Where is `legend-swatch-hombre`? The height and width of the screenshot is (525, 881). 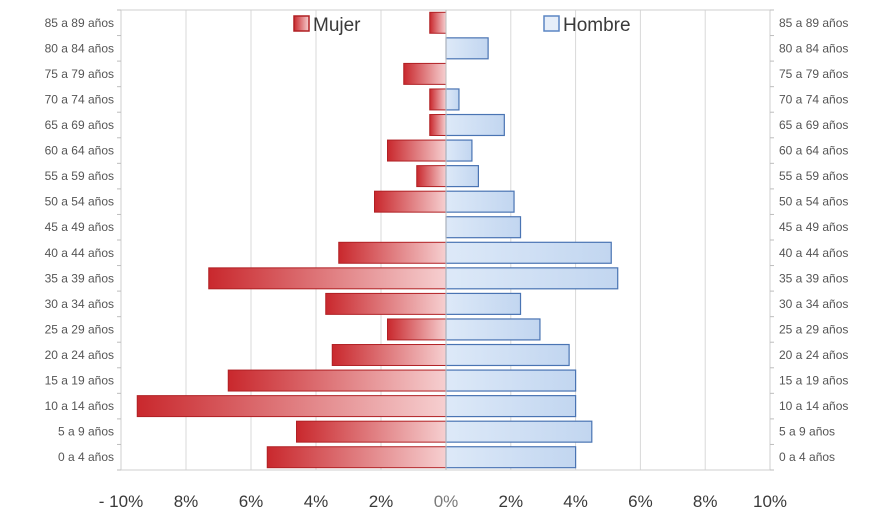 legend-swatch-hombre is located at coordinates (551, 23).